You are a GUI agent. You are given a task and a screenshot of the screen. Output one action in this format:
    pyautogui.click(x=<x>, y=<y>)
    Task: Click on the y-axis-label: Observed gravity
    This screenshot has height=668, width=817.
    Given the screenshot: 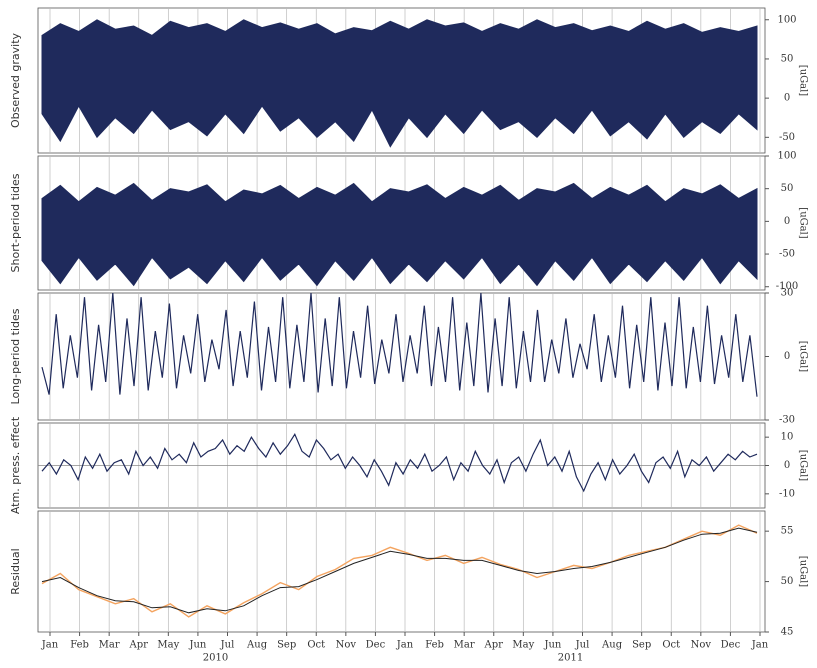 What is the action you would take?
    pyautogui.click(x=15, y=80)
    